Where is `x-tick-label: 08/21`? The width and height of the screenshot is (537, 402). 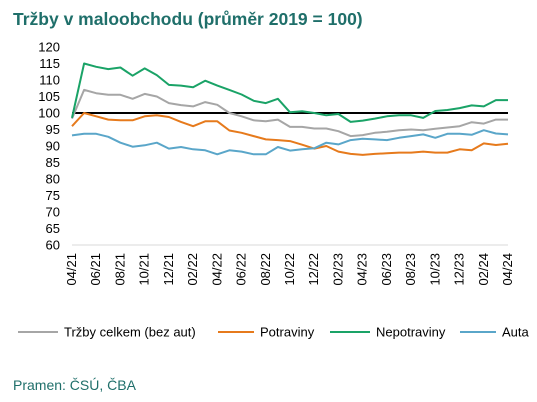
x-tick-label: 08/21 is located at coordinates (119, 269).